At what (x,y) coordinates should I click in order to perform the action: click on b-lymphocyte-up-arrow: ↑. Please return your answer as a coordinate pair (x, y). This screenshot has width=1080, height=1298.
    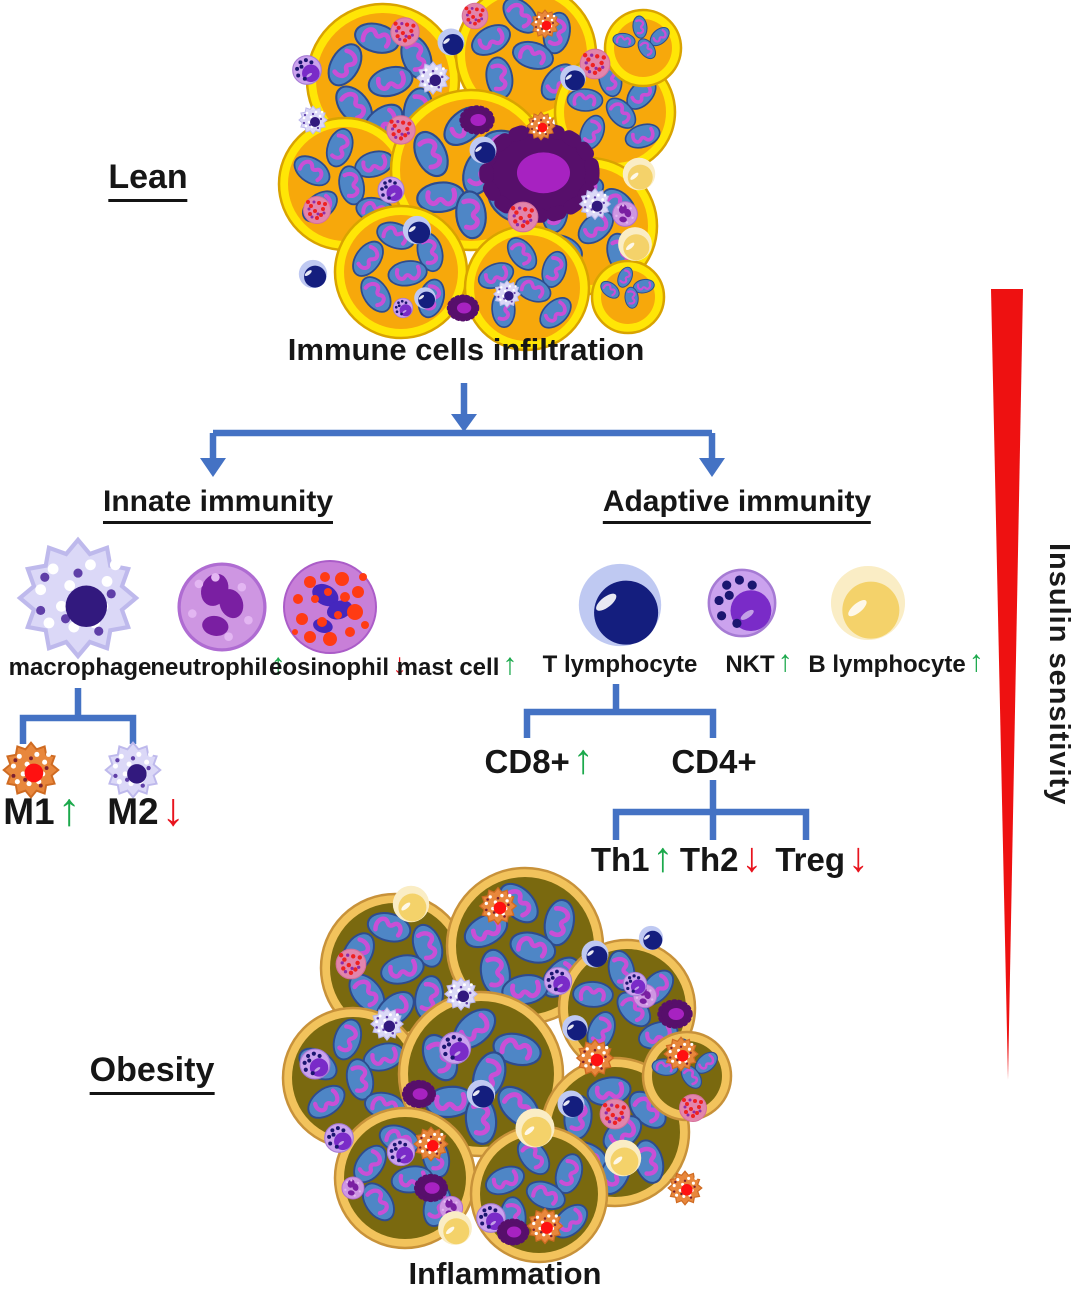
    Looking at the image, I should click on (976, 661).